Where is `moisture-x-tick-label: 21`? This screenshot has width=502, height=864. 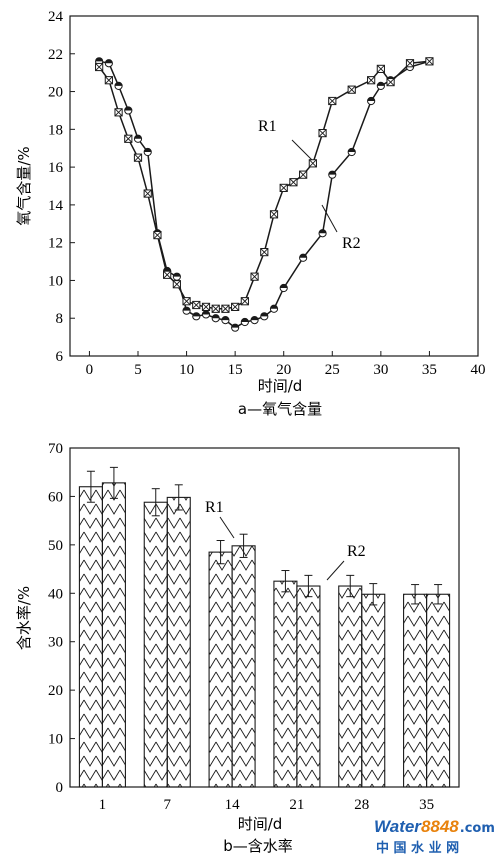 moisture-x-tick-label: 21 is located at coordinates (296, 805).